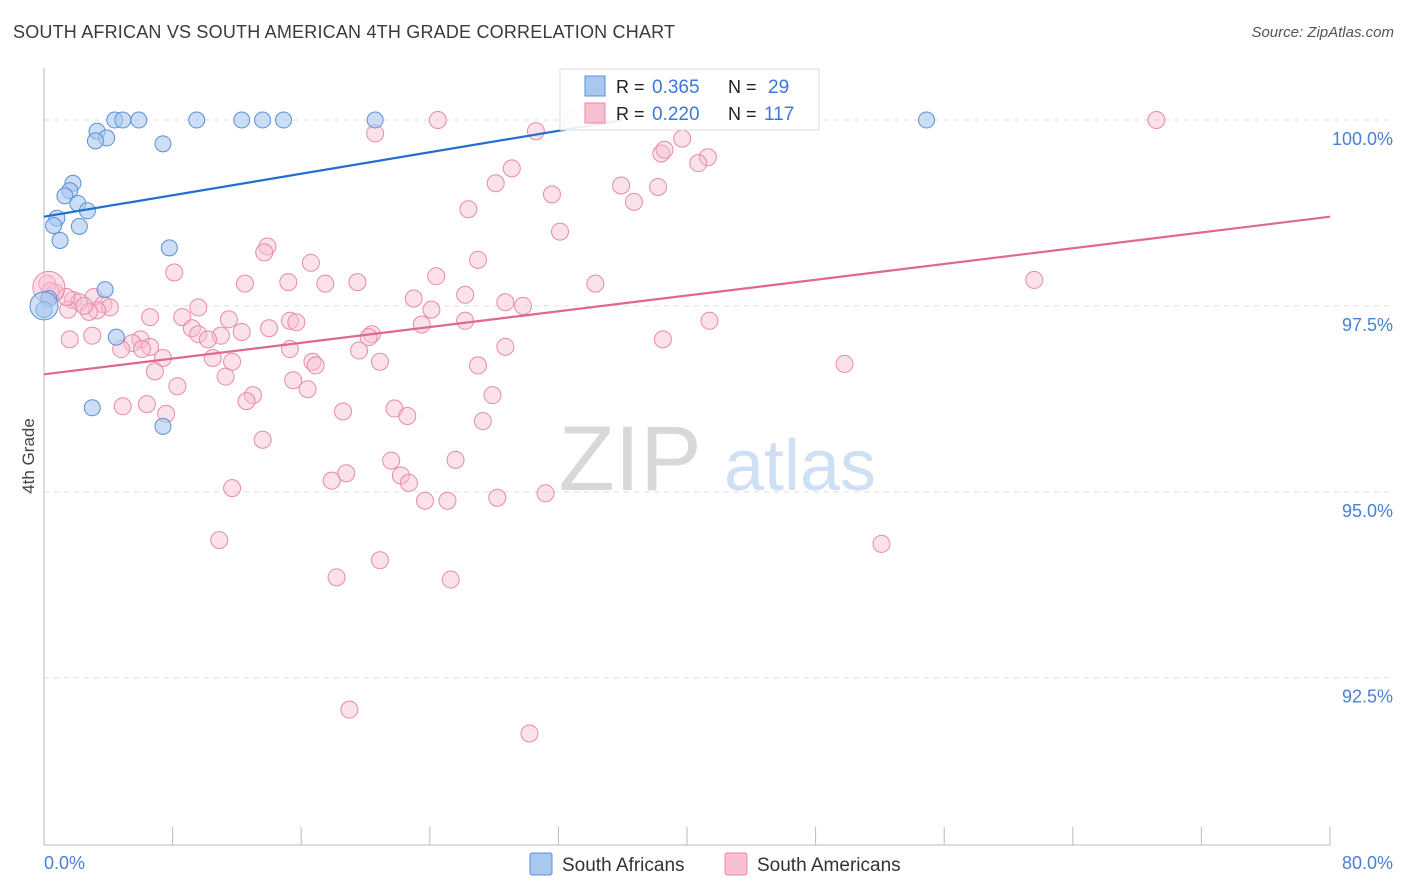  I want to click on stats-r-value-pink: 0.220, so click(676, 114).